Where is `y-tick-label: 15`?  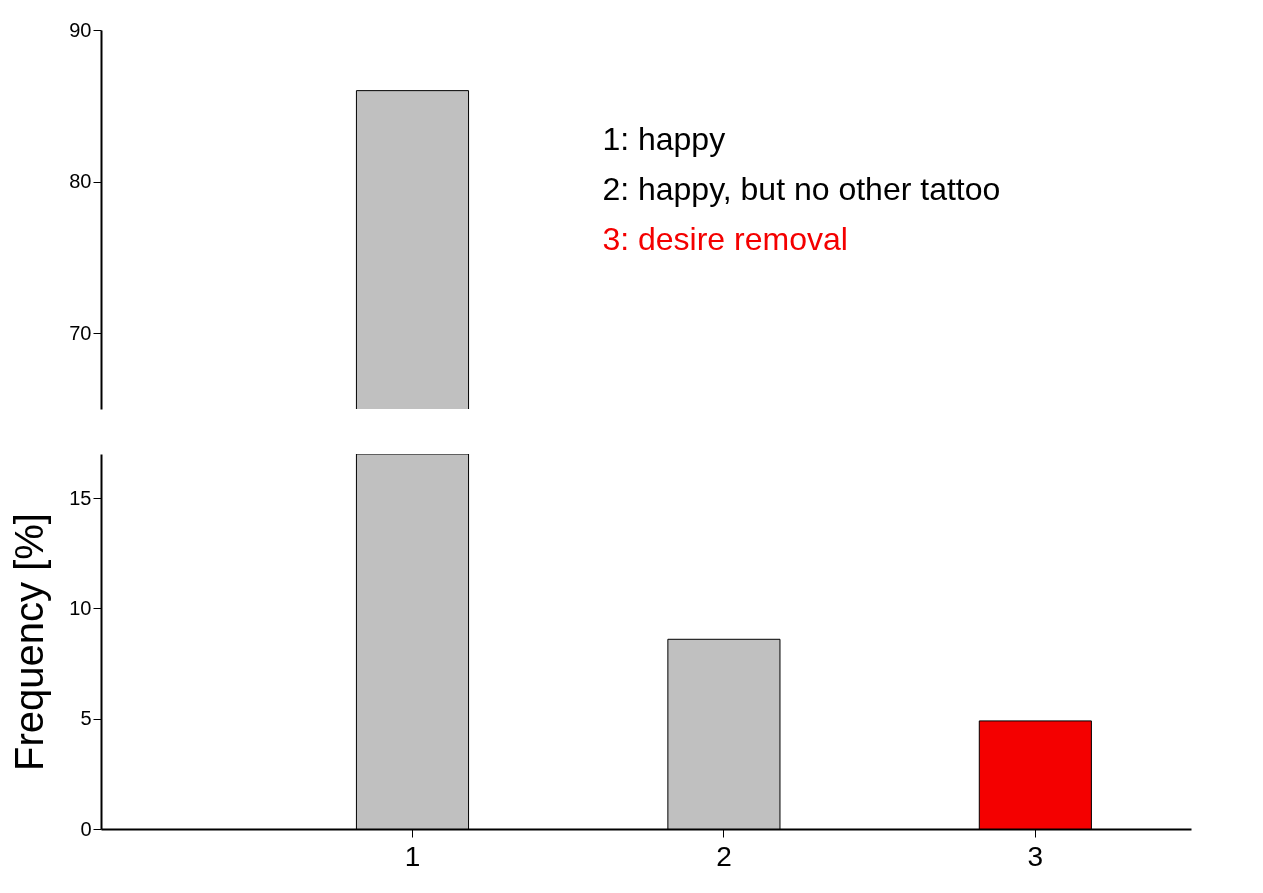
y-tick-label: 15 is located at coordinates (80, 497).